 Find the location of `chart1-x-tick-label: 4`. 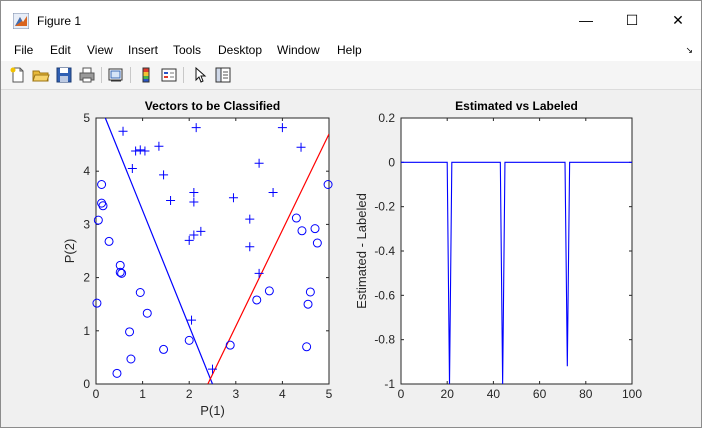

chart1-x-tick-label: 4 is located at coordinates (282, 394).